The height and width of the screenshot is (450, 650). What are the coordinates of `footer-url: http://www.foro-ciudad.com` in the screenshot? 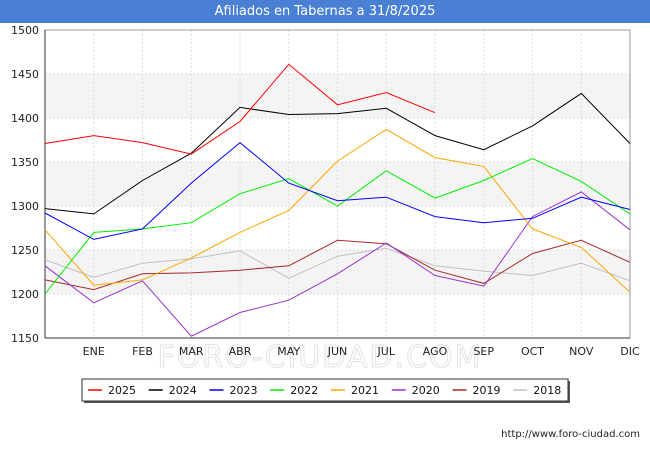 It's located at (570, 434).